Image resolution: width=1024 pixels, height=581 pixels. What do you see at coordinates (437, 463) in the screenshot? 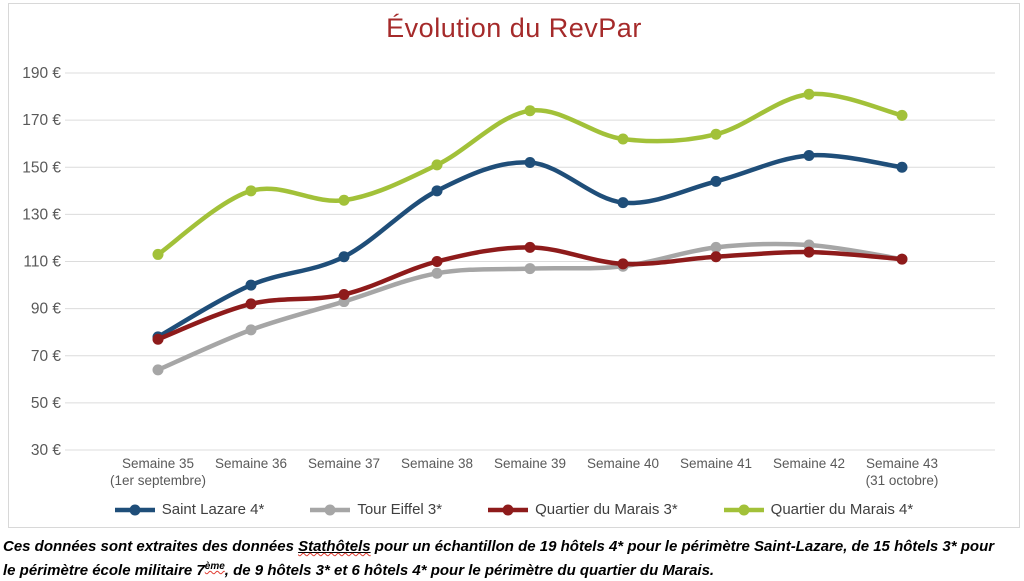
I see `x-axis-tick-label: Semaine 38` at bounding box center [437, 463].